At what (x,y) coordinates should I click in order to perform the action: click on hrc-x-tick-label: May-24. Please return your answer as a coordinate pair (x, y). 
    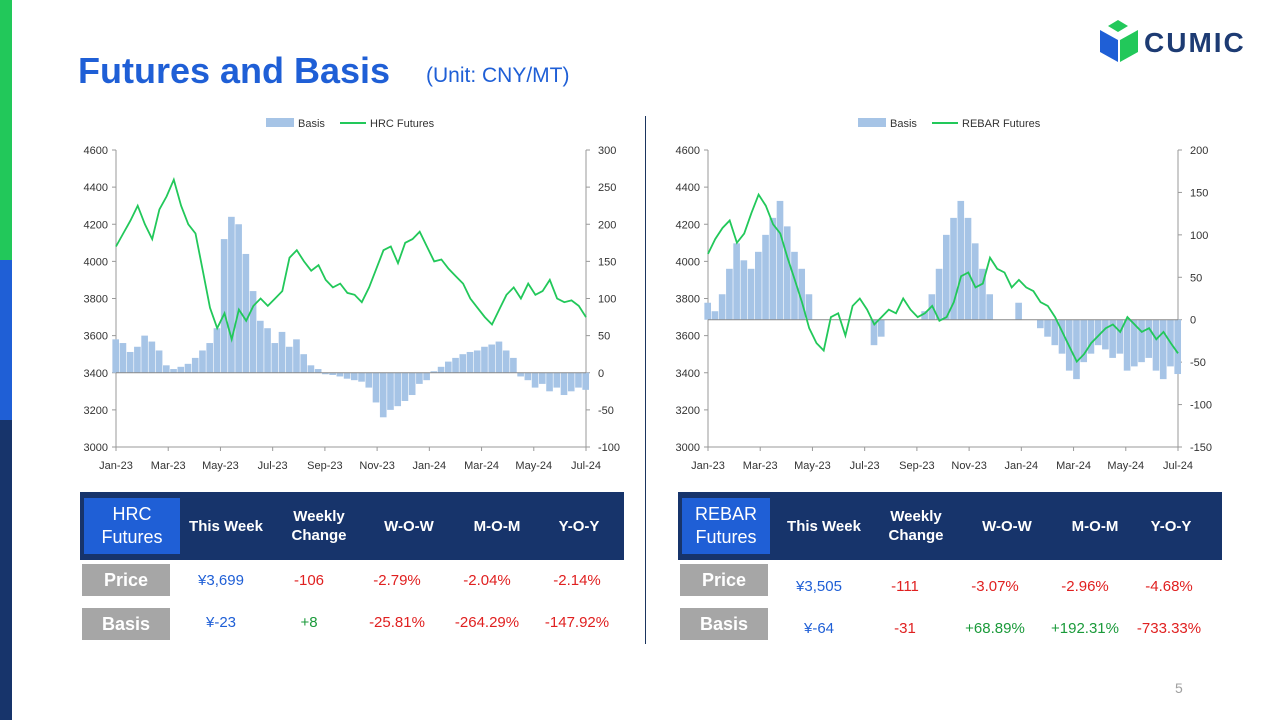
    Looking at the image, I should click on (533, 466).